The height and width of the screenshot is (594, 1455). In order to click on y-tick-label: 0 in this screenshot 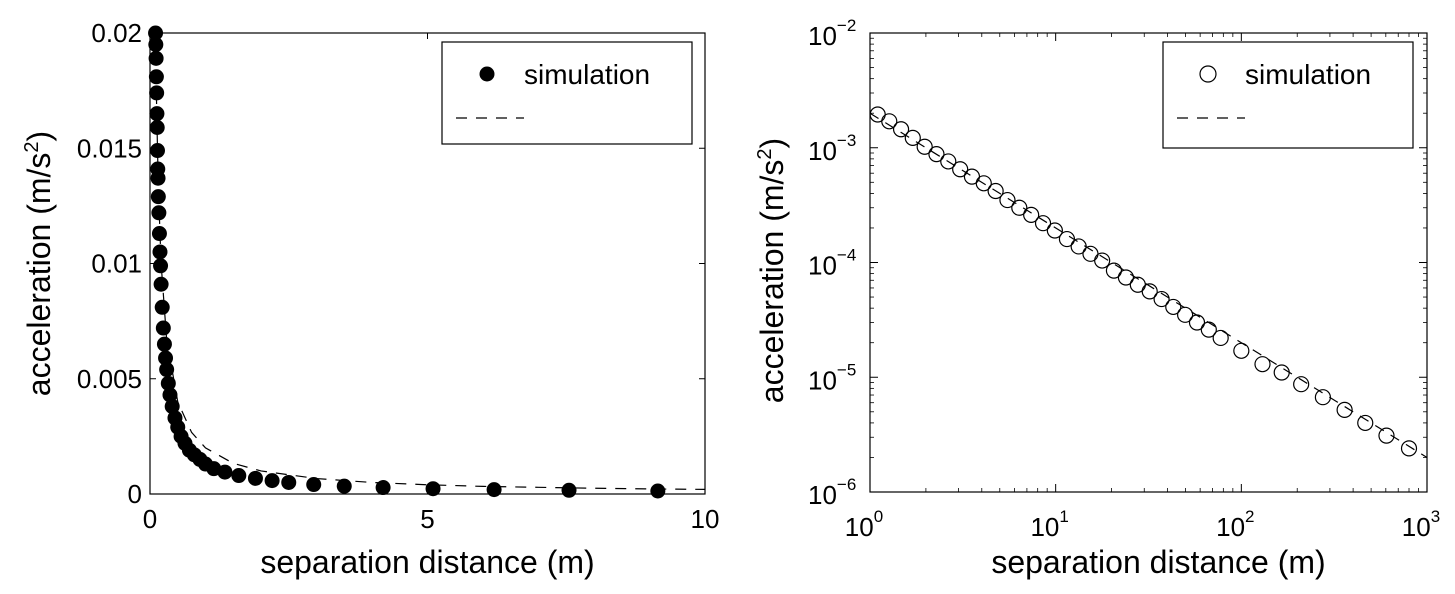, I will do `click(135, 494)`.